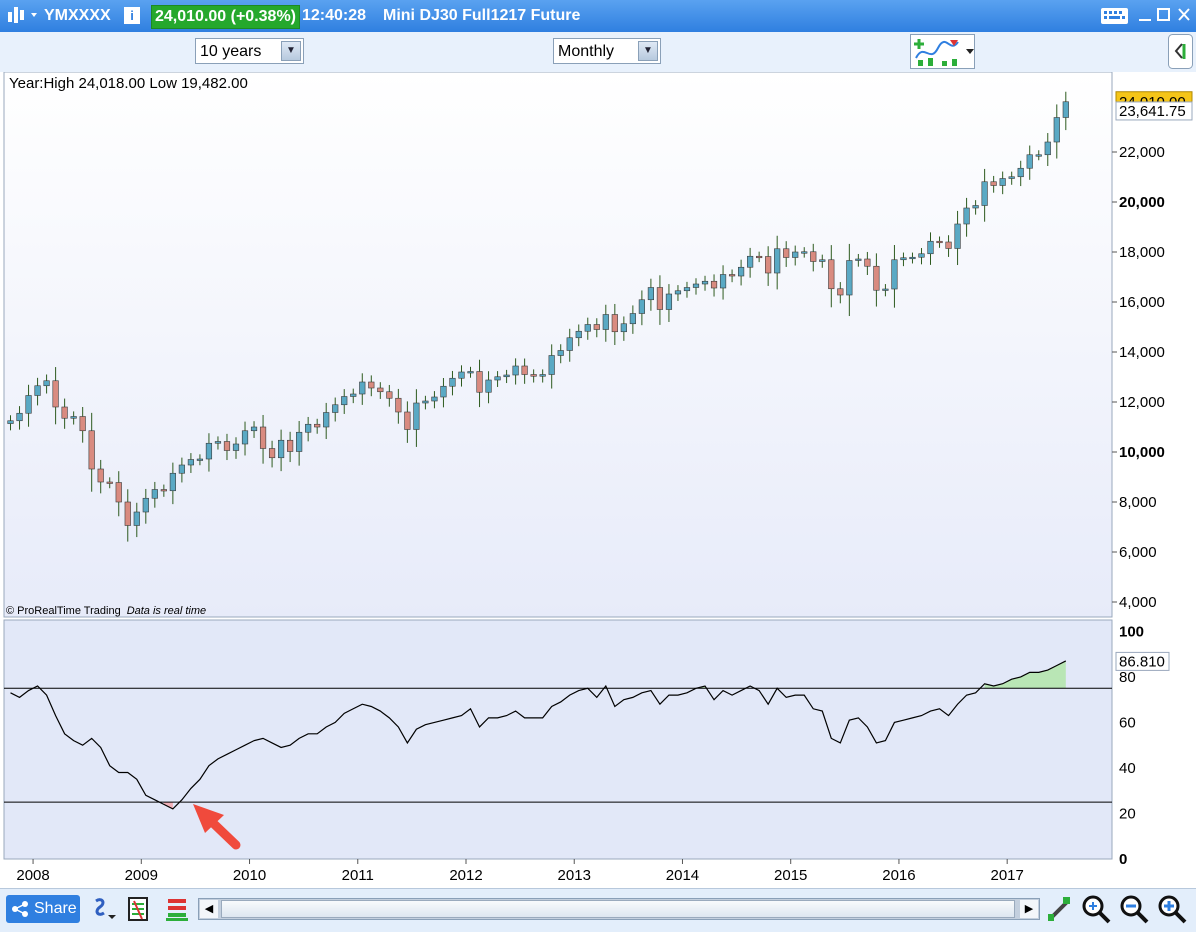 The height and width of the screenshot is (932, 1196). I want to click on time-axis: 2008 2009 2010 2011 2012 2013 2014 2015 2016 2017, so click(558, 873).